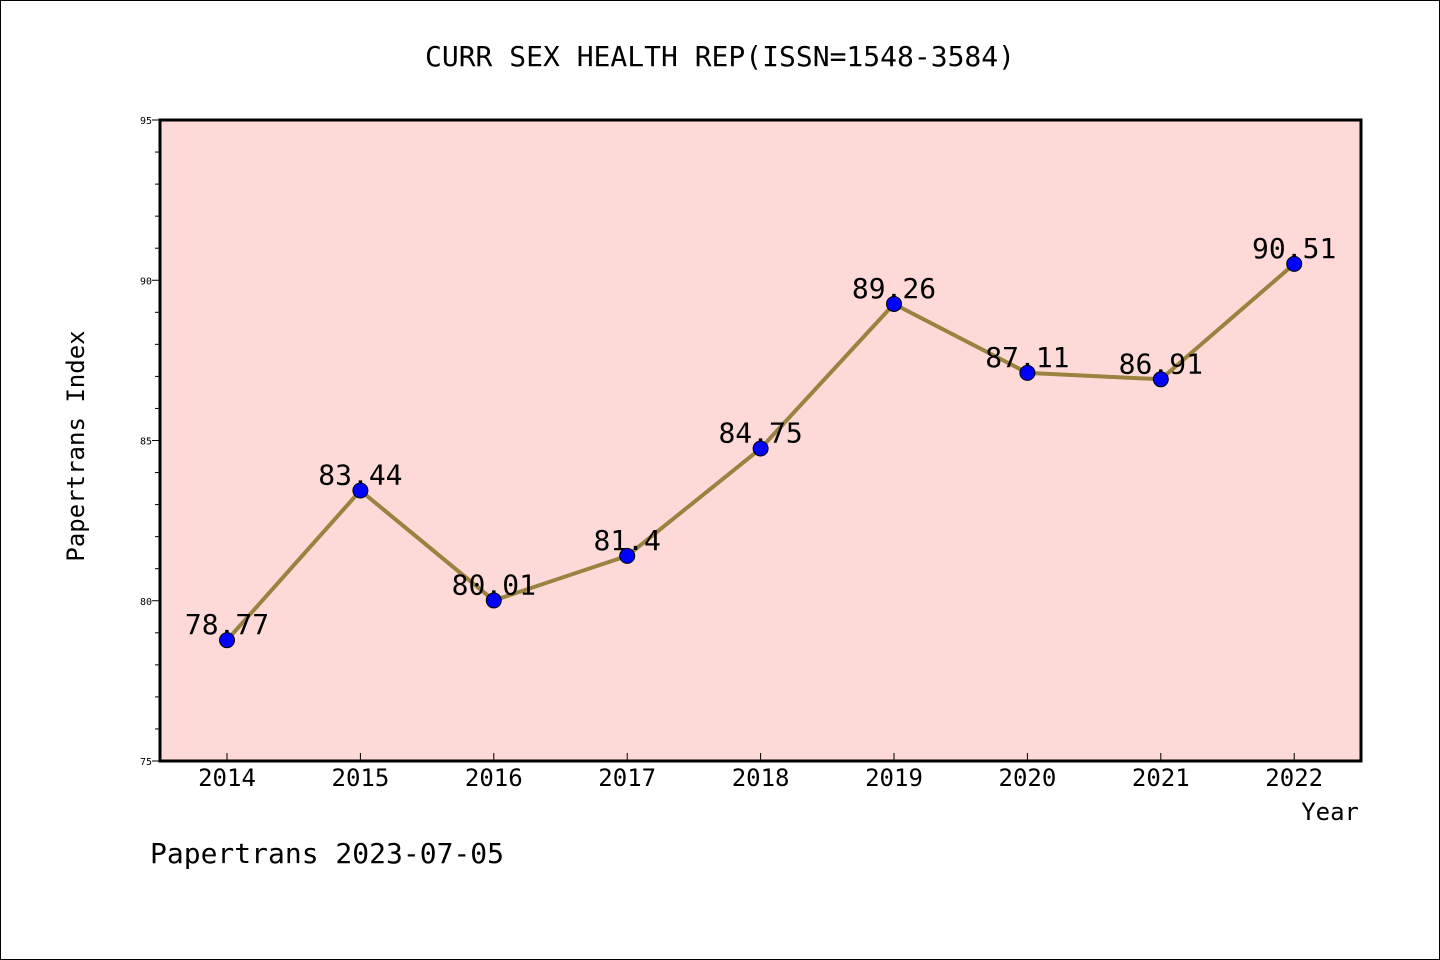 The height and width of the screenshot is (960, 1440). I want to click on footer-text: Papertrans 2023-07-05, so click(327, 853).